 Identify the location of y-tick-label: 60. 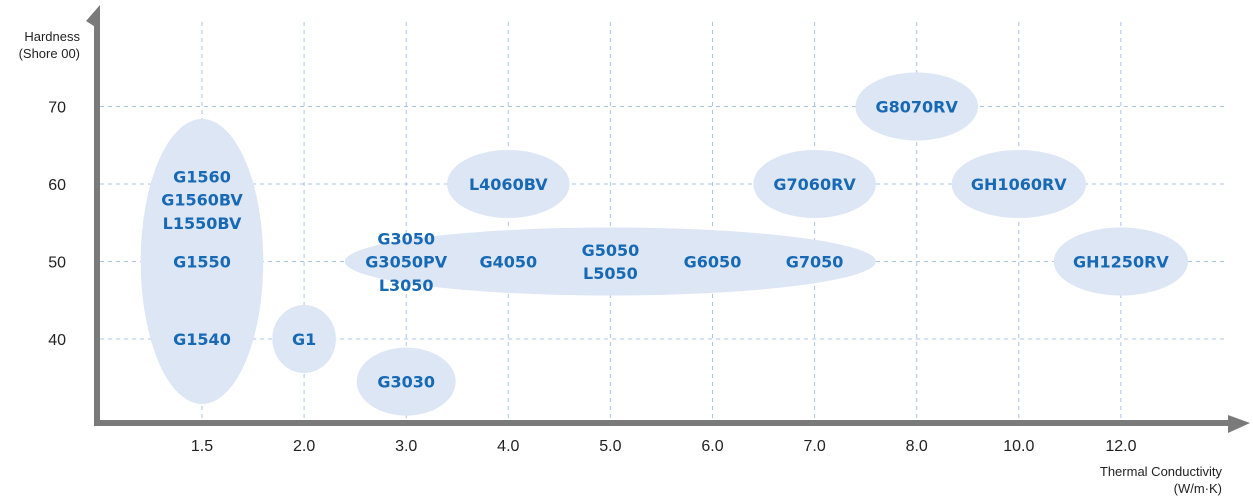
(57, 185).